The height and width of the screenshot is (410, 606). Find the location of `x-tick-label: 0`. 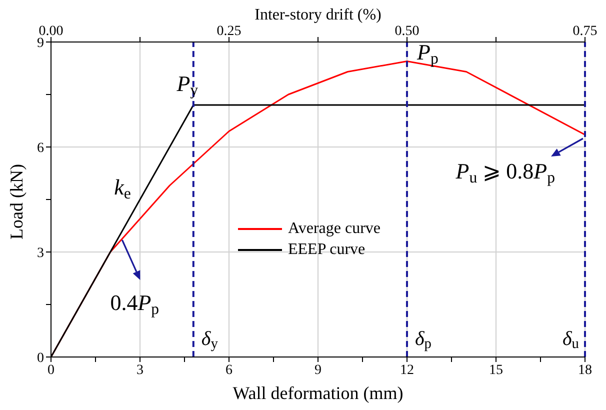

x-tick-label: 0 is located at coordinates (51, 370).